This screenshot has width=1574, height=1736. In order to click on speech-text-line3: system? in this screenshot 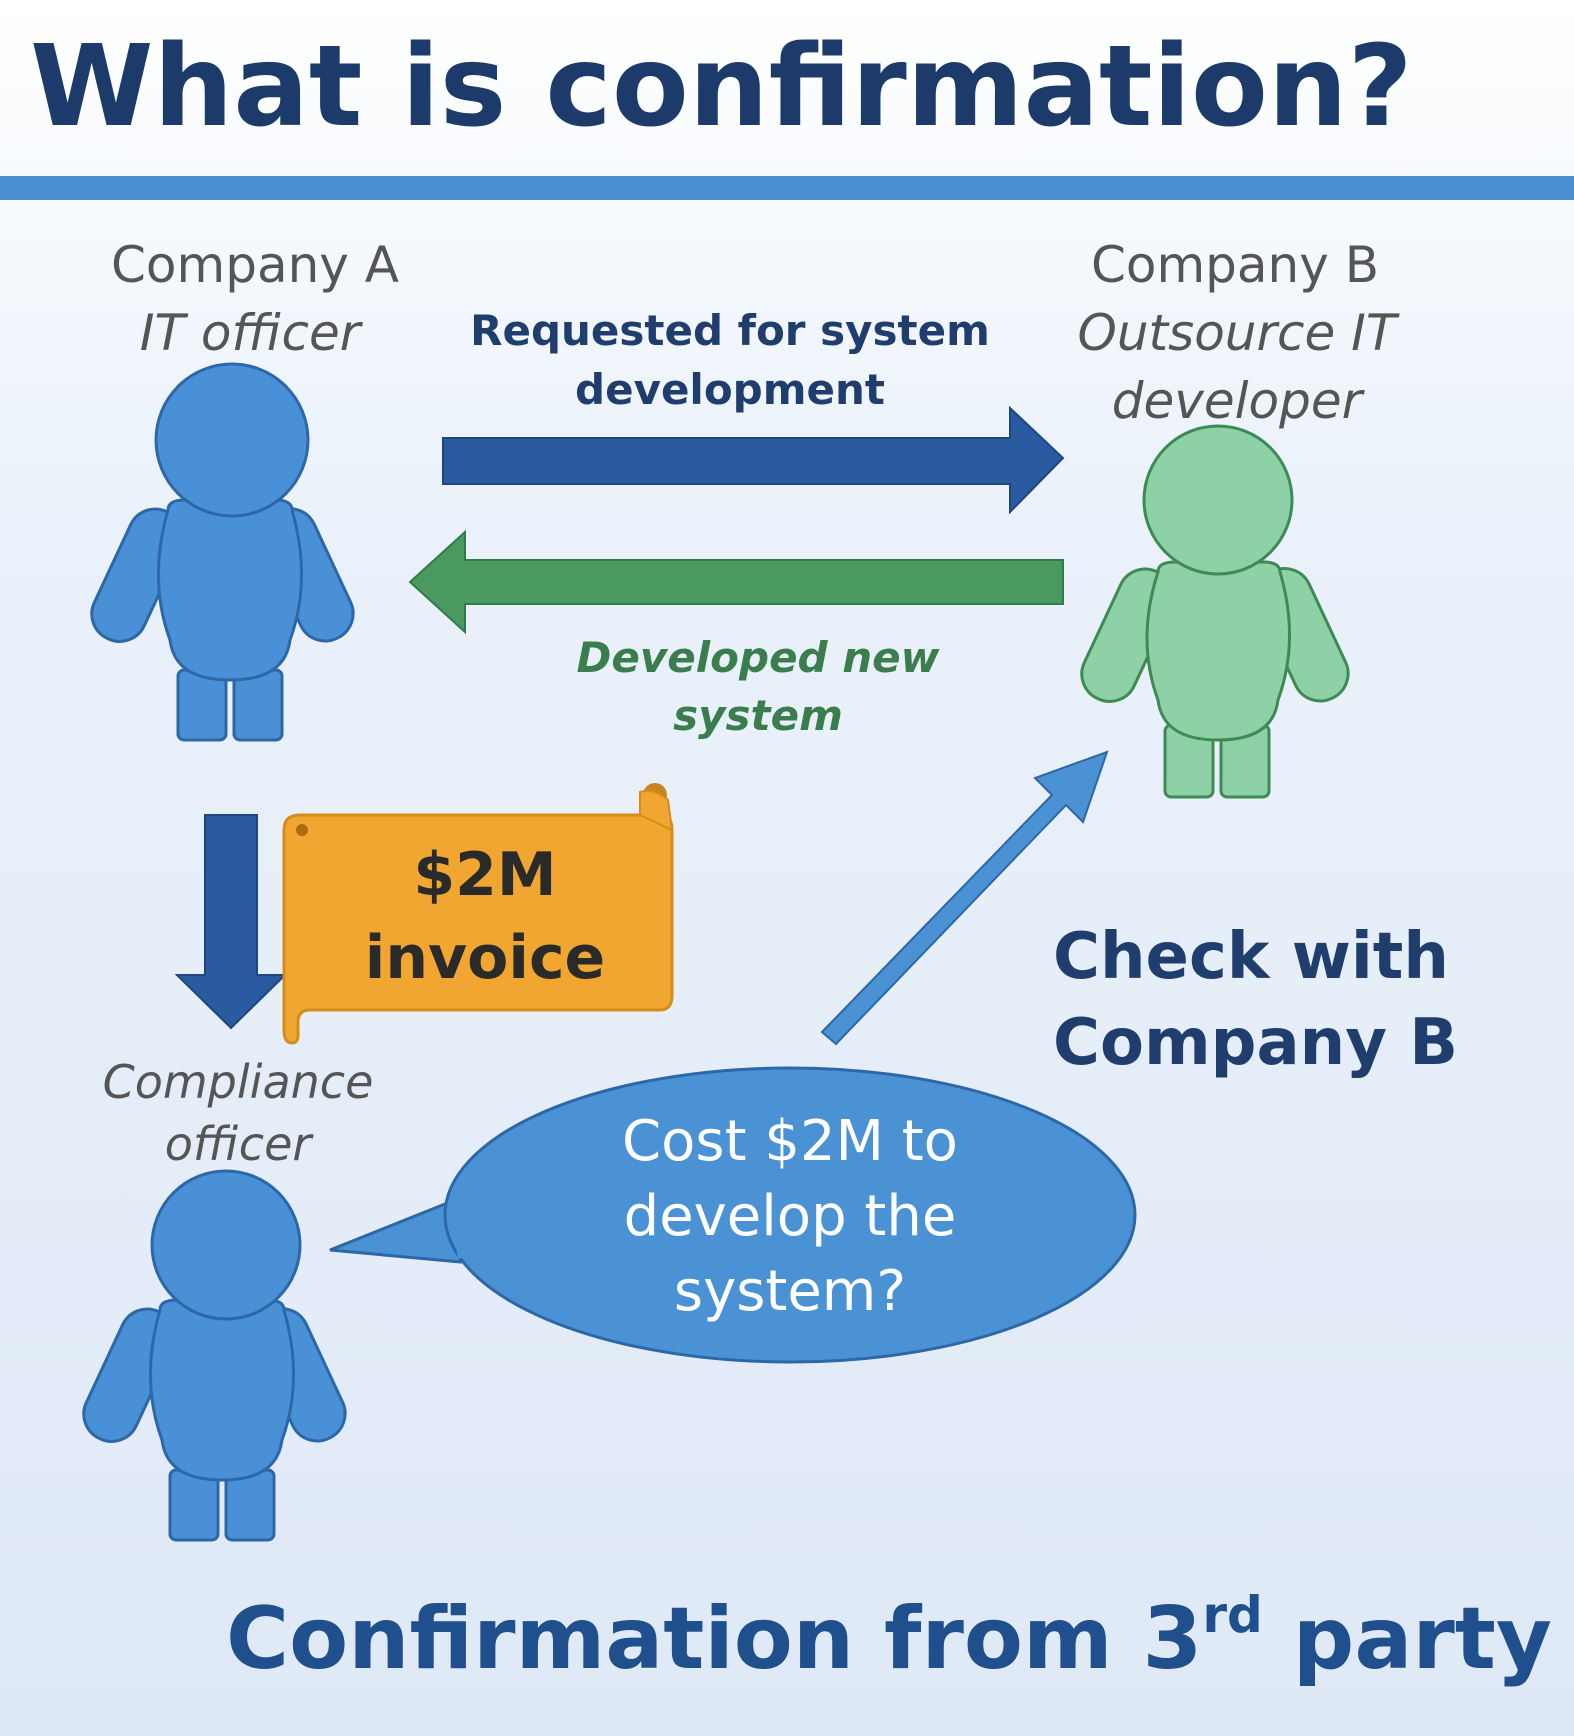, I will do `click(790, 1291)`.